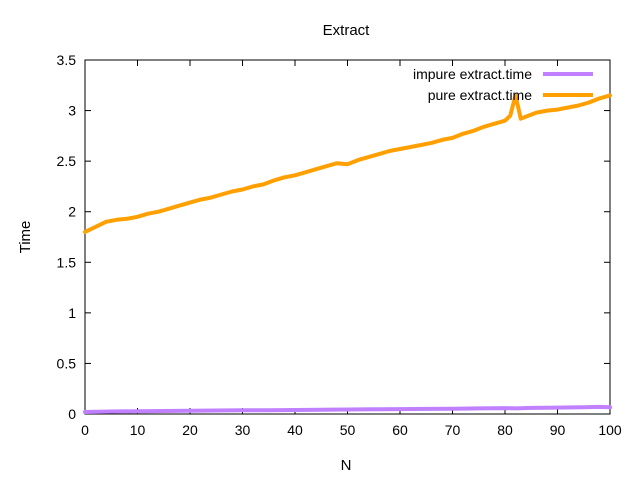 Image resolution: width=640 pixels, height=480 pixels. Describe the element at coordinates (295, 430) in the screenshot. I see `x-tick-label: 40` at that location.